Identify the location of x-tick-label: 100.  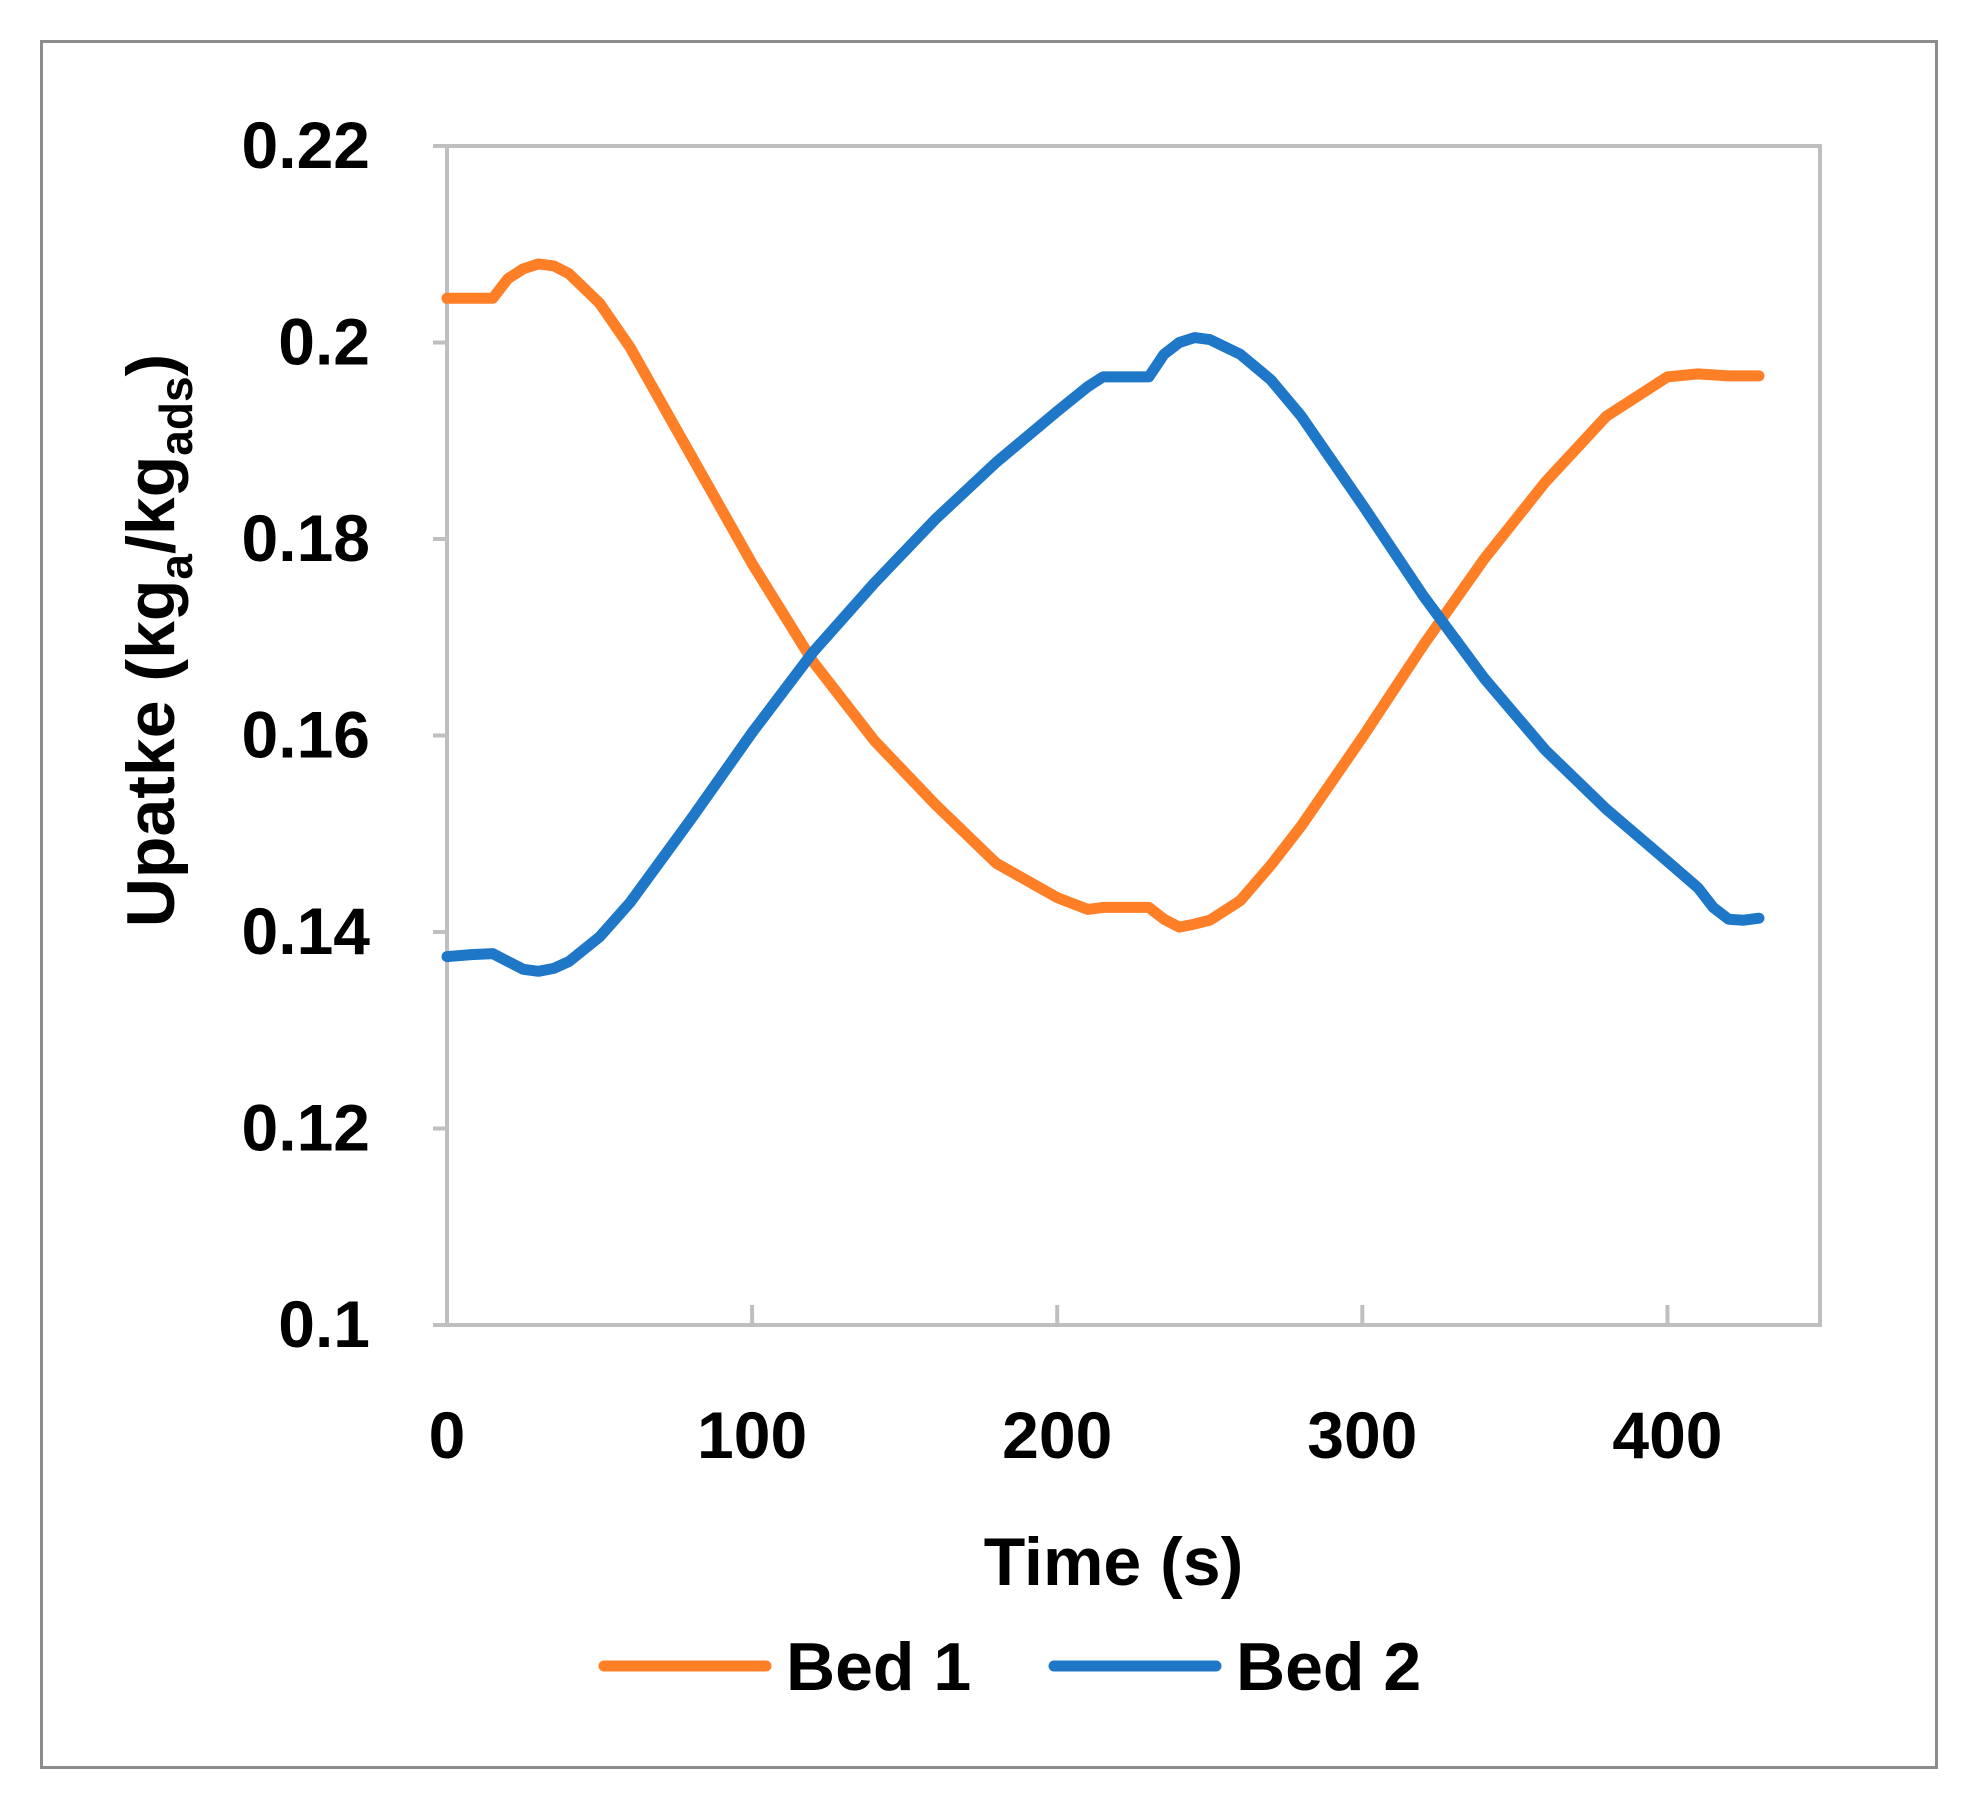
(752, 1435).